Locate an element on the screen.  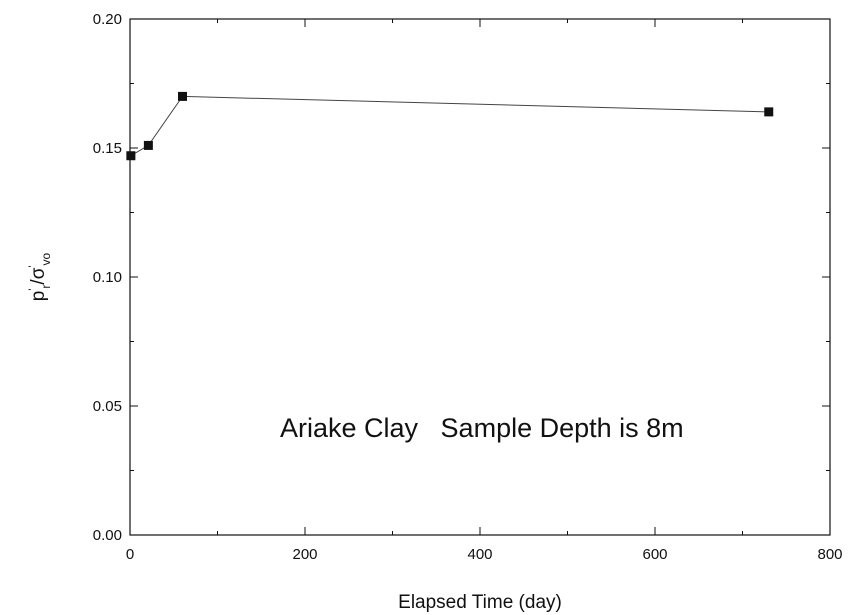
y-axis-title-mid: /σ is located at coordinates (38, 275).